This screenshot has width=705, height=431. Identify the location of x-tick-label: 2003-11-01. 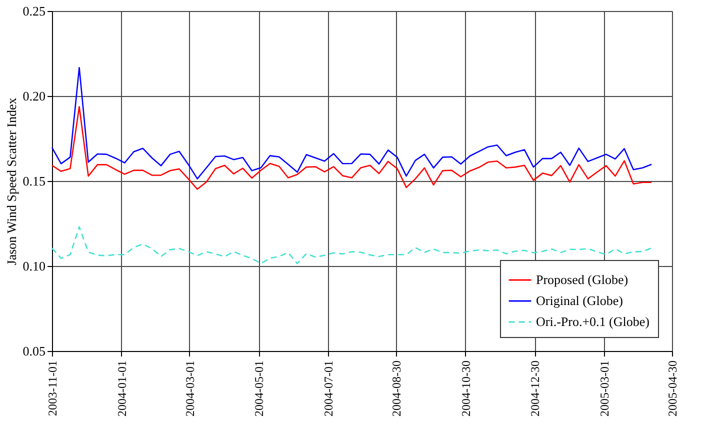
(53, 388).